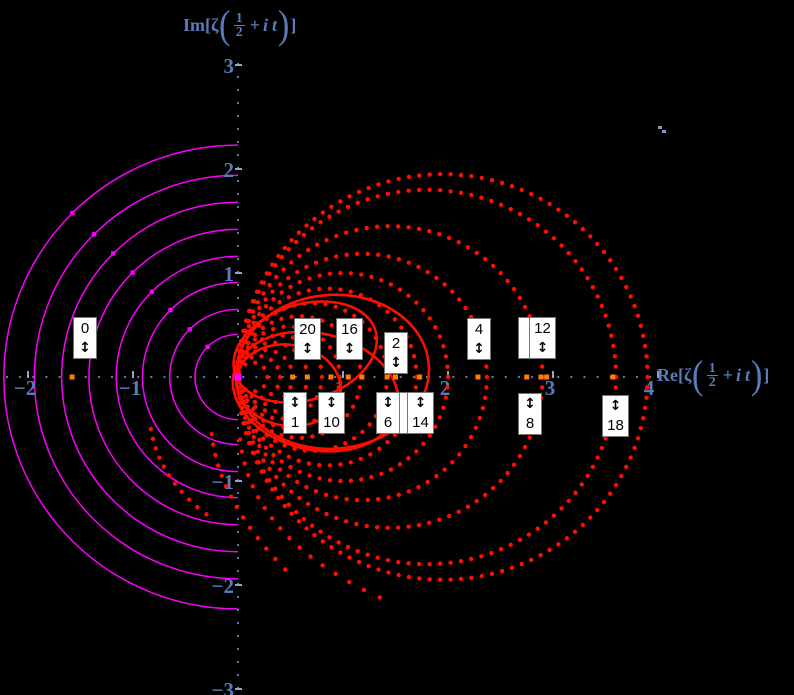  I want to click on t-control-box-4: 4 ↕, so click(479, 339).